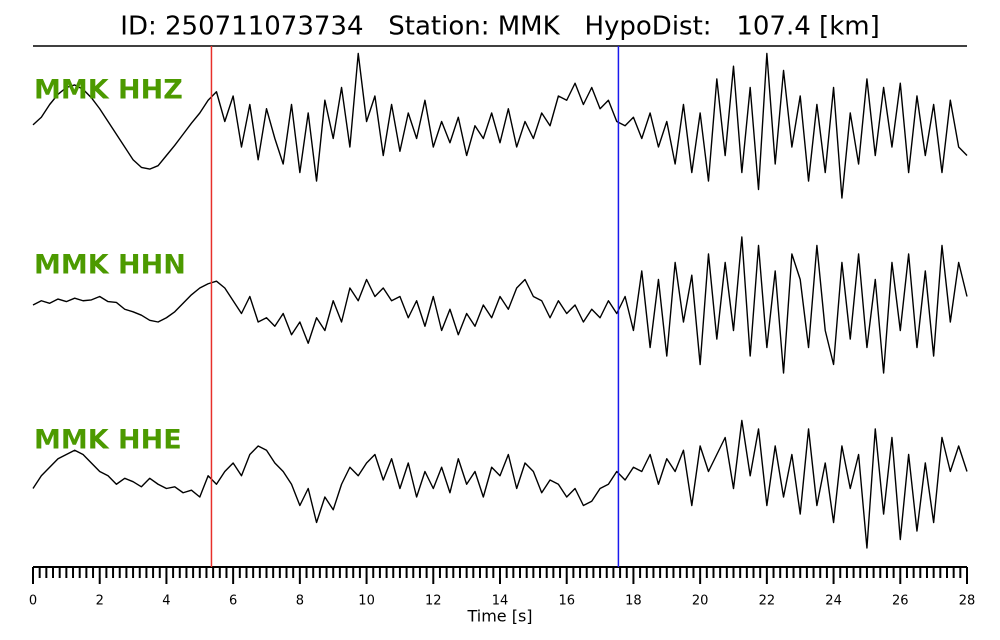  I want to click on x-tick-label: 28, so click(967, 601).